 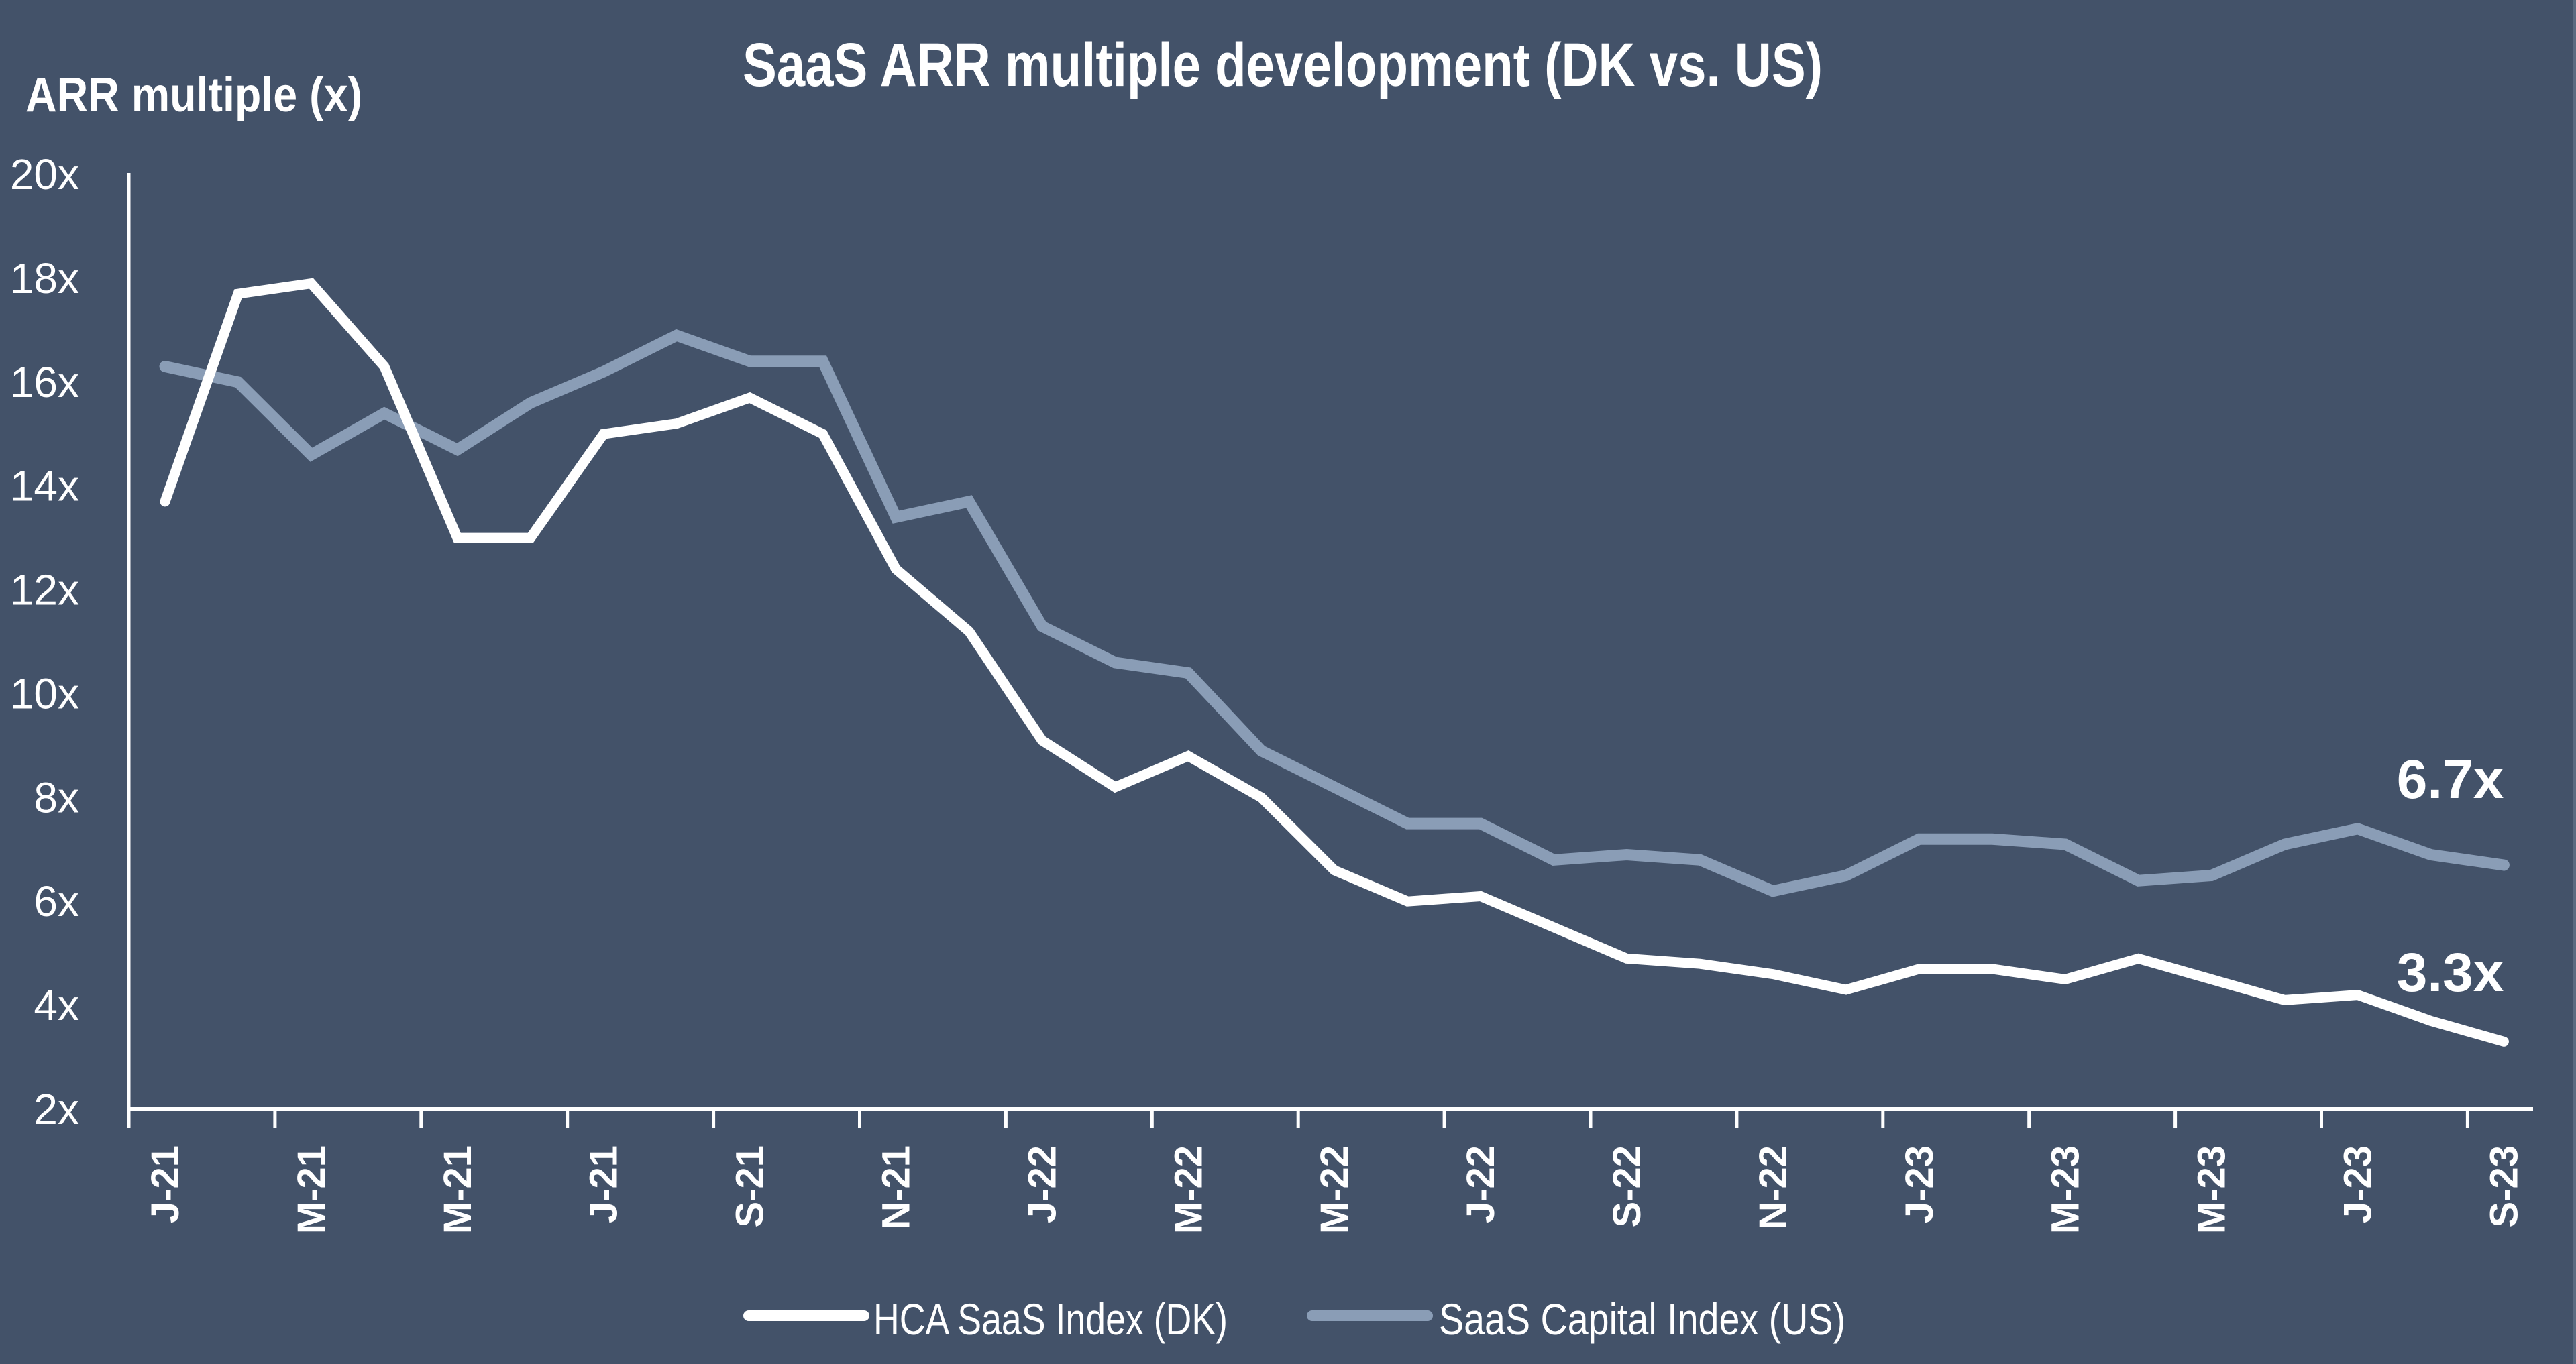 What do you see at coordinates (2450, 779) in the screenshot?
I see `end-label-us: 6.7x` at bounding box center [2450, 779].